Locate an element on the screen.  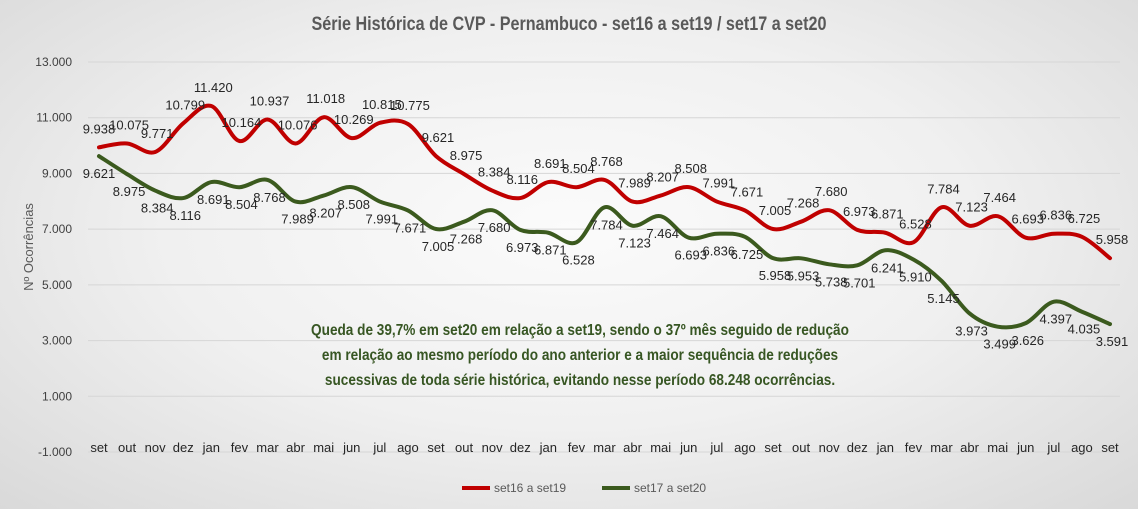
y-tick-label: 5.000 is located at coordinates (57, 285).